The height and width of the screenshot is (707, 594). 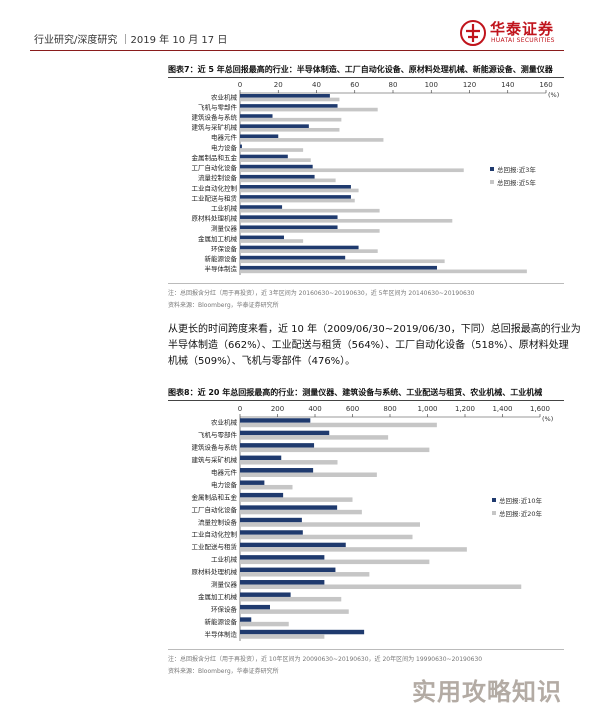 I want to click on category-label: 工厂自动化设备, so click(x=215, y=167).